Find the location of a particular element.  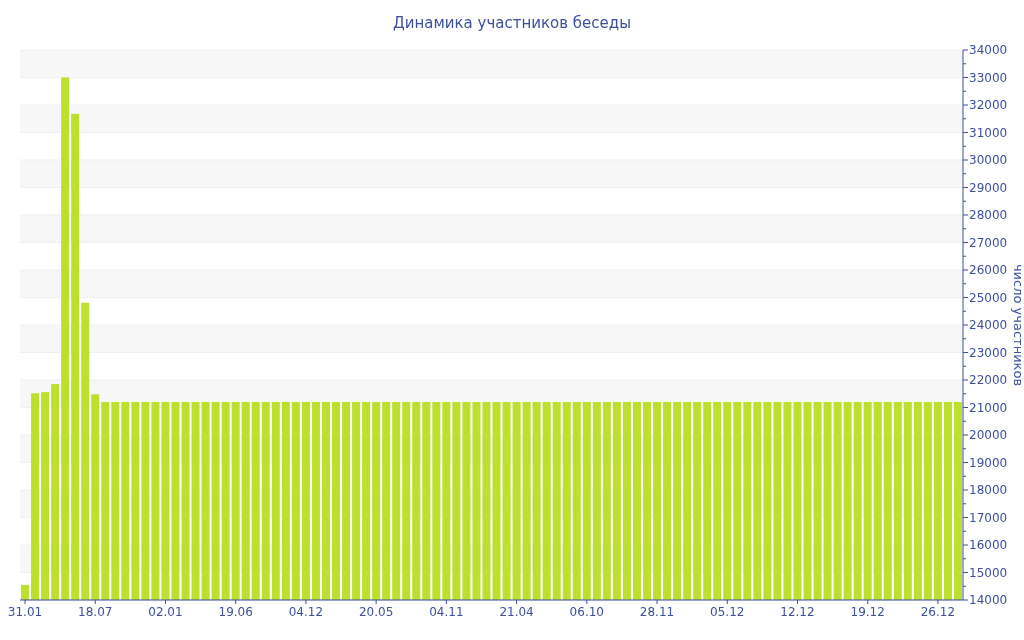

chart-title: Динамика участников беседы is located at coordinates (512, 23).